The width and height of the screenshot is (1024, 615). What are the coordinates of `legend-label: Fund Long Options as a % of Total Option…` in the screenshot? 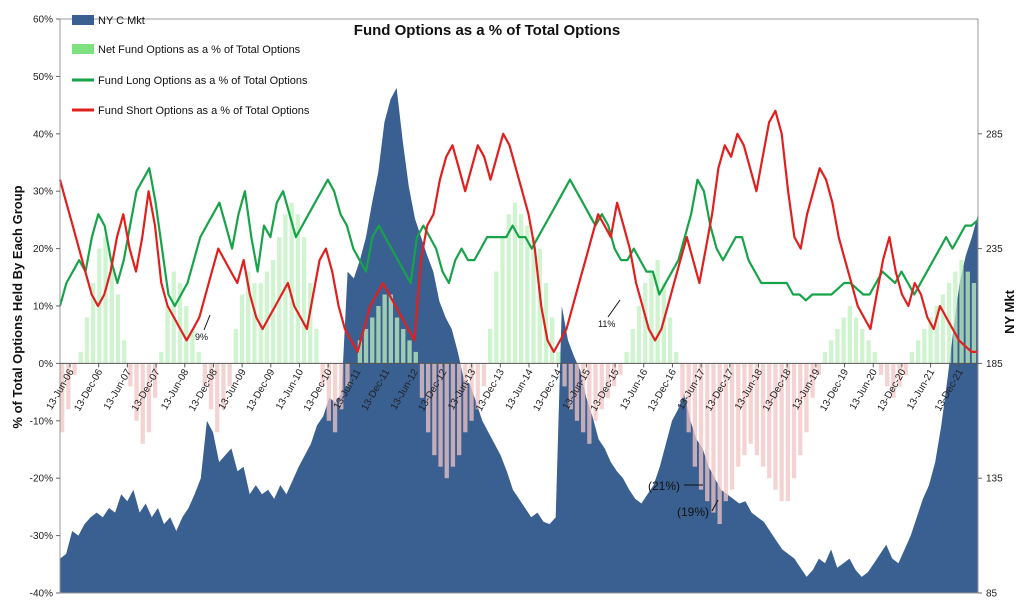 It's located at (203, 81).